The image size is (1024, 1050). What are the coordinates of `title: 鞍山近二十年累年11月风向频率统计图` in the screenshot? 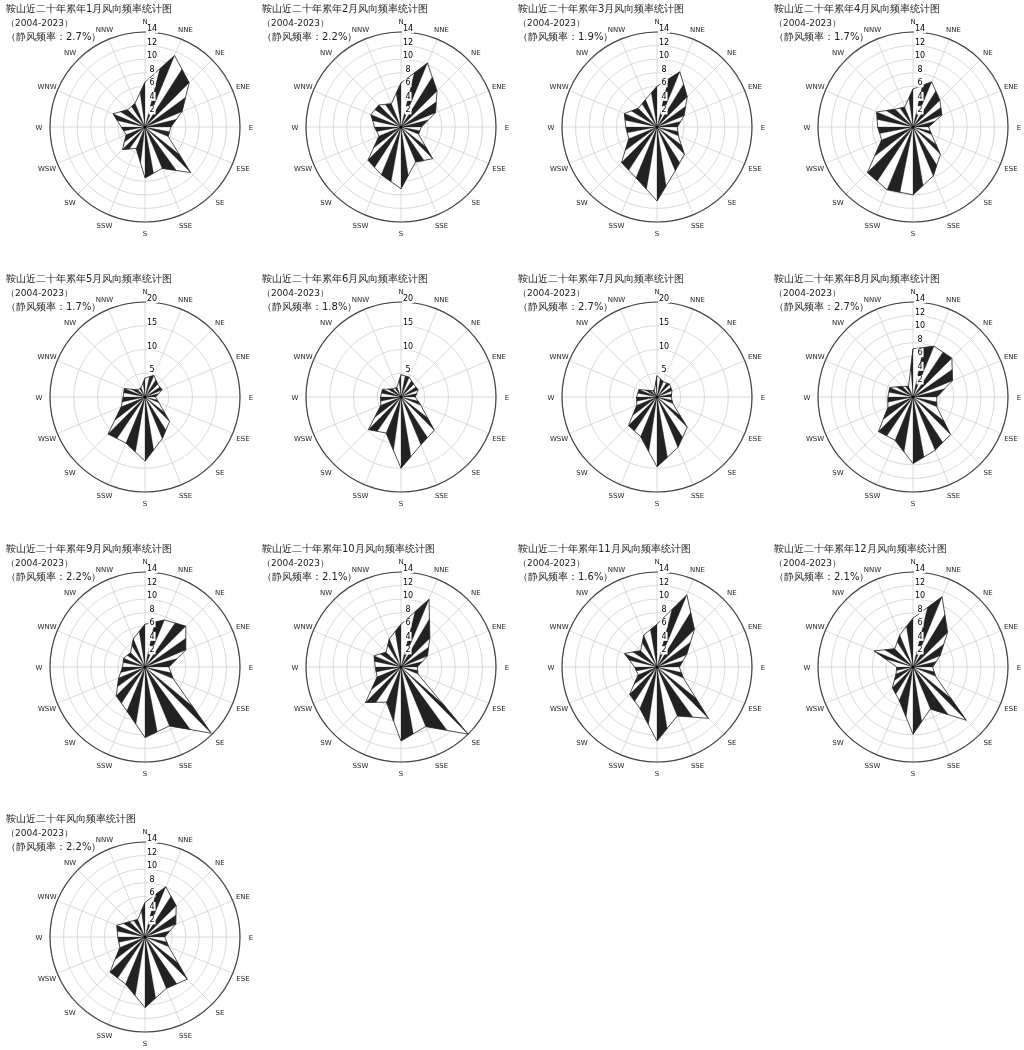 It's located at (604, 548).